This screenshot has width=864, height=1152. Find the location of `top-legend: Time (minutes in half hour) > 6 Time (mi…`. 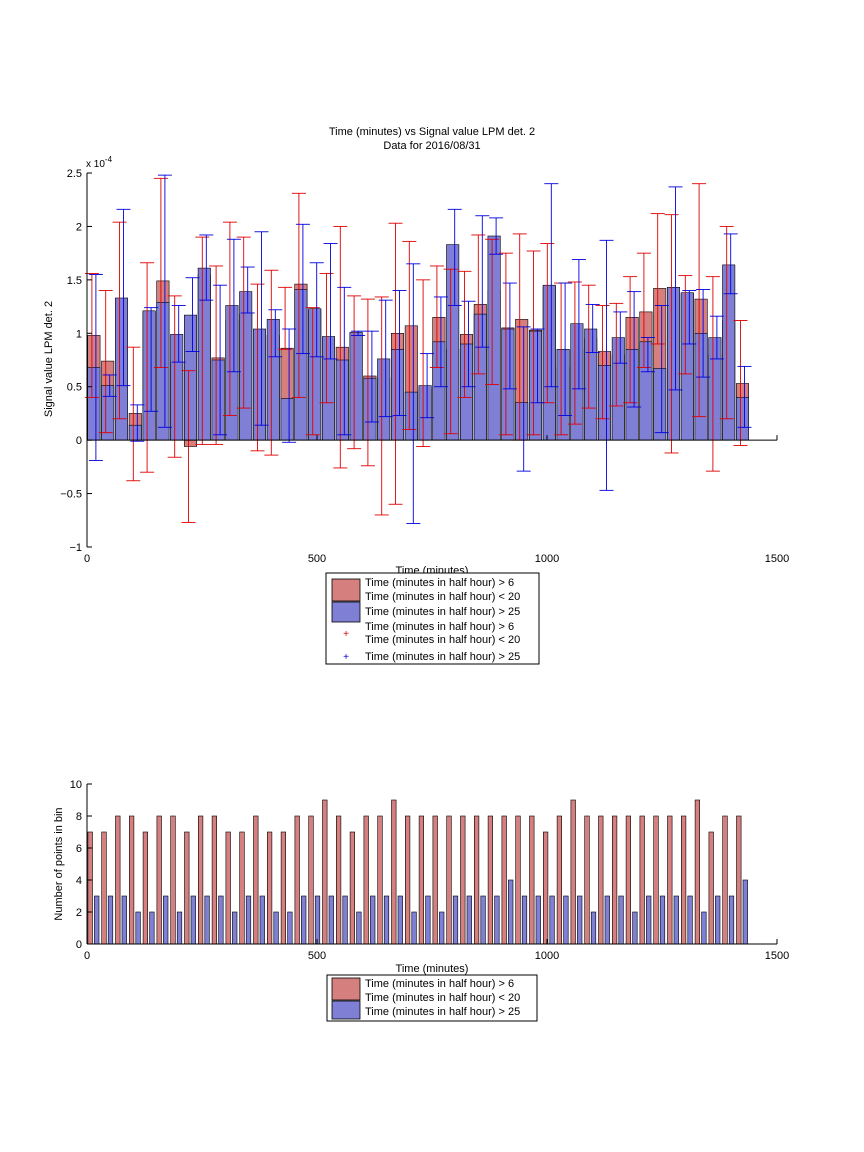

top-legend: Time (minutes in half hour) > 6 Time (mi… is located at coordinates (432, 618).